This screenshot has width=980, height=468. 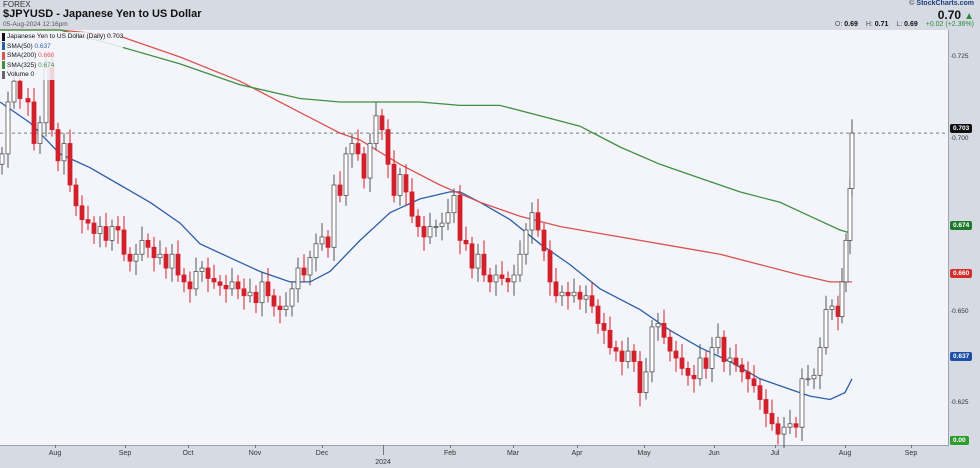 What do you see at coordinates (945, 3) in the screenshot?
I see `brand-name: StockCharts.com` at bounding box center [945, 3].